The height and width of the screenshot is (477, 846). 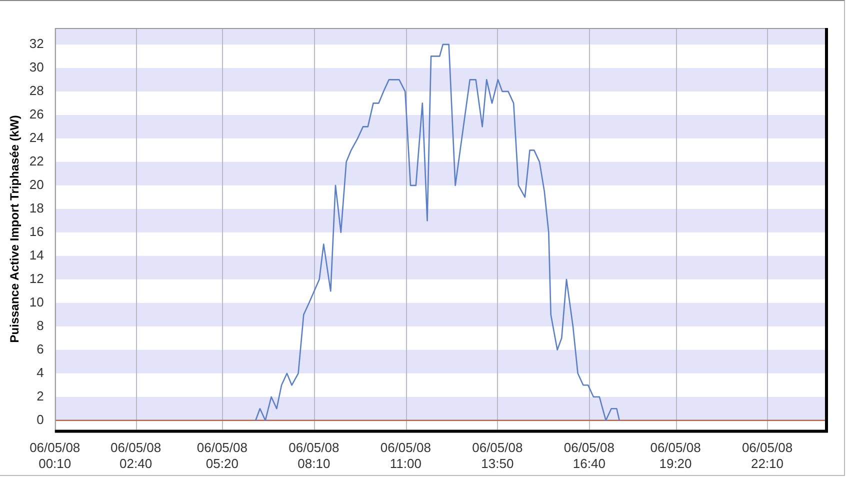 I want to click on y-tick-label: 2, so click(x=40, y=396).